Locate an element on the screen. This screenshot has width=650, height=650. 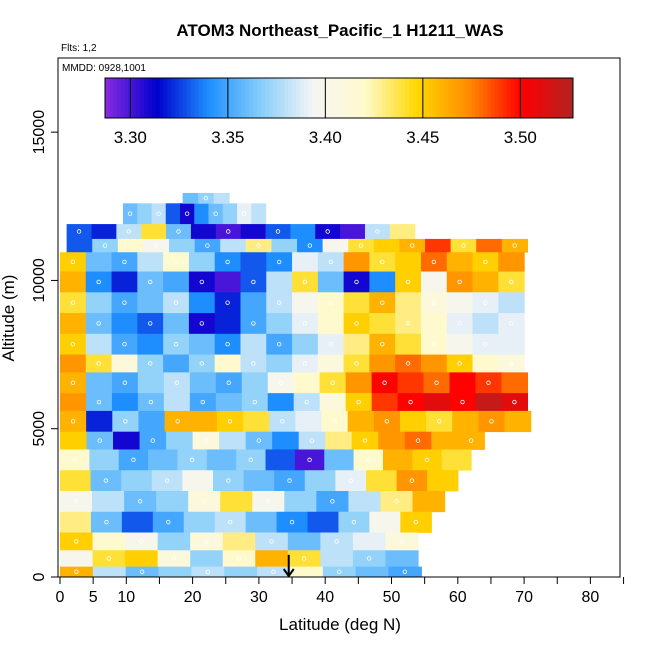
colorbar-tick-label: 3.30 is located at coordinates (130, 137).